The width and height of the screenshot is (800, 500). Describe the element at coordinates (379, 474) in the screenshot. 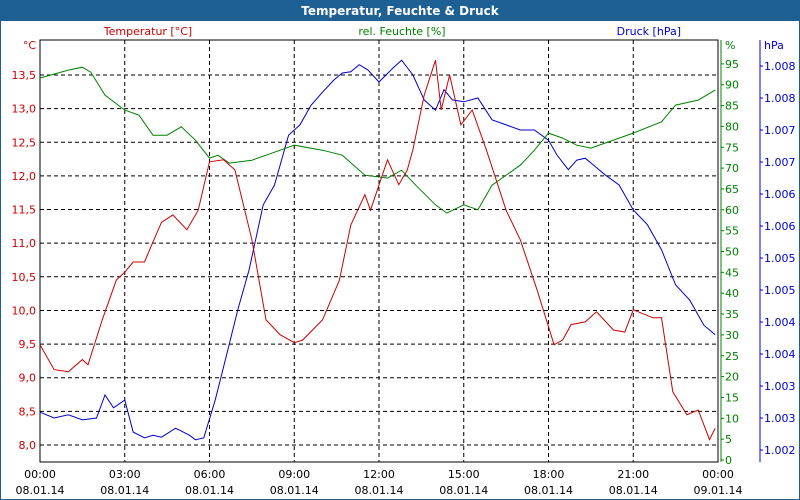

I see `x-tick-time: 12:00` at that location.